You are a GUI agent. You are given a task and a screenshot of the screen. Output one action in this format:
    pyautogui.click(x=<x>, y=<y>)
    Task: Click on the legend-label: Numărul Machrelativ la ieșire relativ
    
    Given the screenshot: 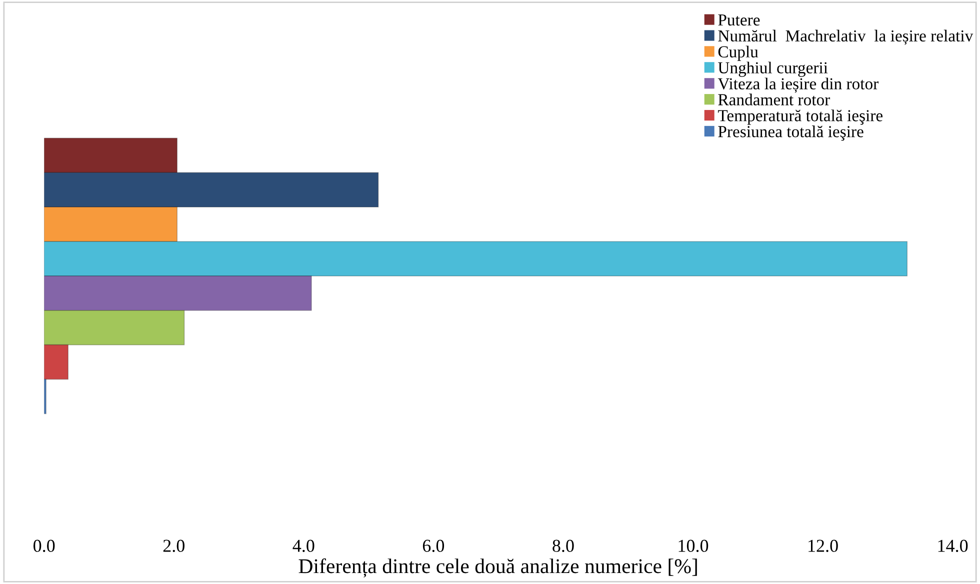 What is the action you would take?
    pyautogui.click(x=846, y=37)
    